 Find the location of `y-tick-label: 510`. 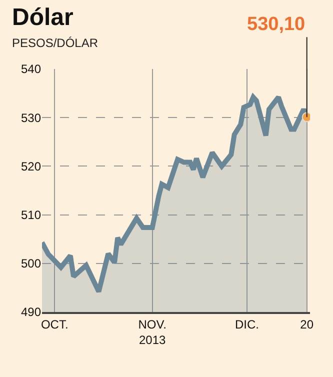

y-tick-label: 510 is located at coordinates (31, 215).